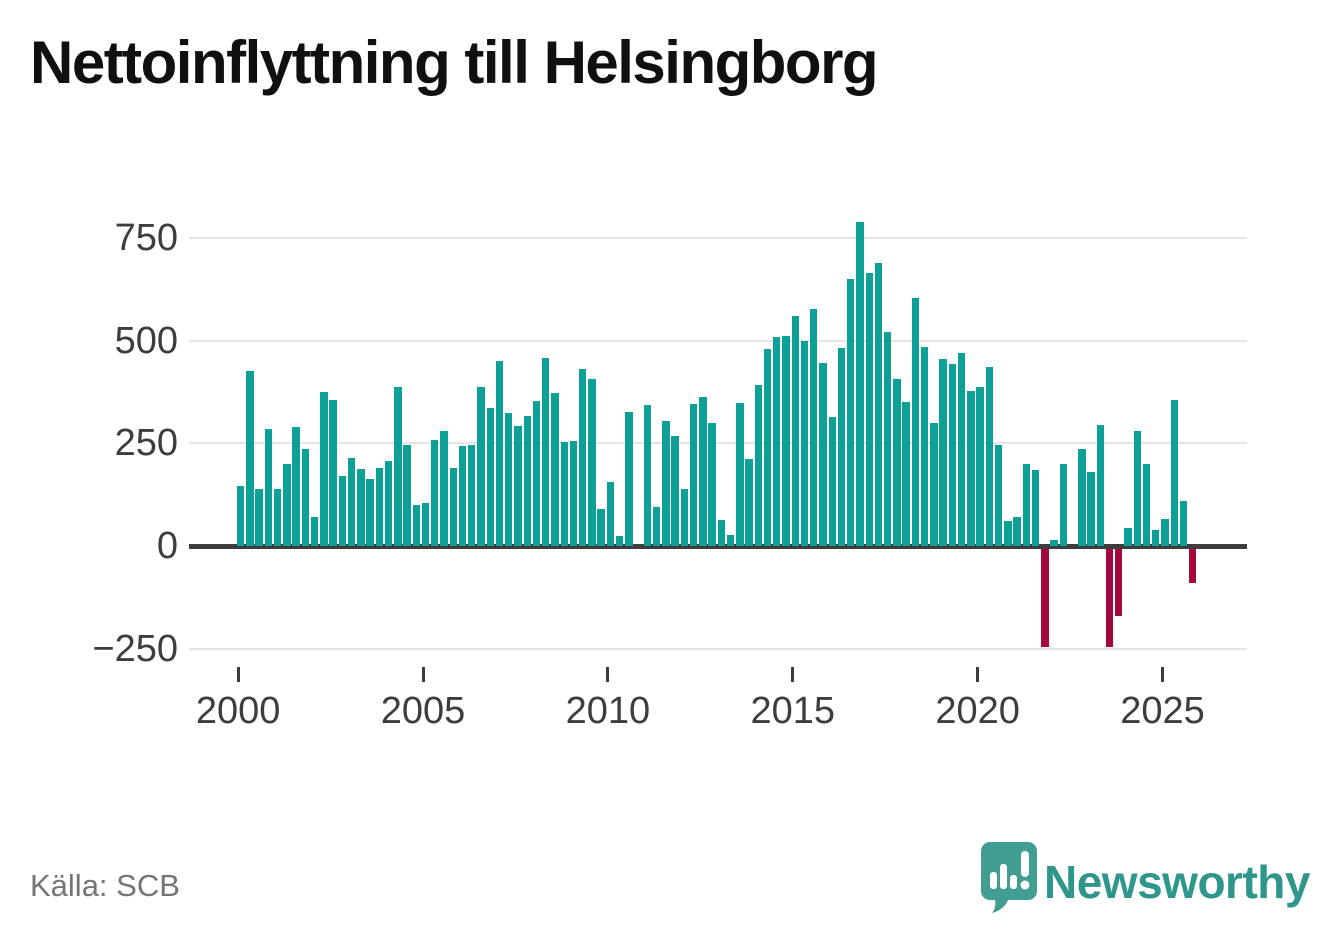 The image size is (1322, 939). Describe the element at coordinates (718, 546) in the screenshot. I see `zero-axis-line` at that location.